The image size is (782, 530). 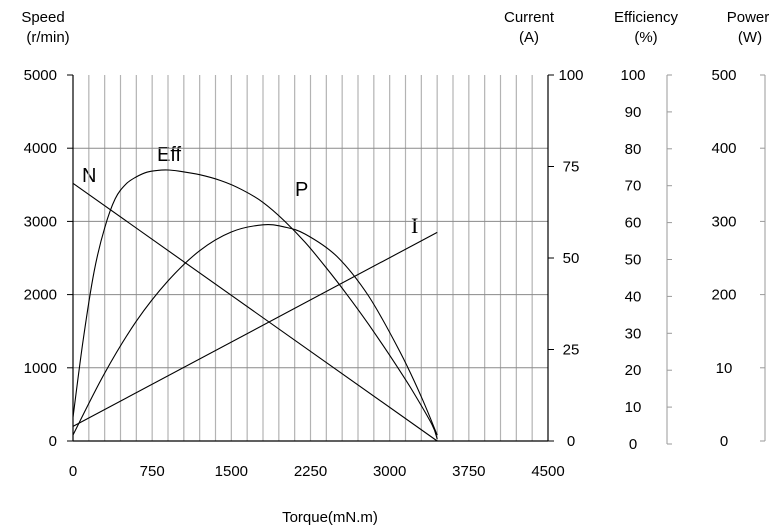 I want to click on x-tick-label: 4500, so click(x=547, y=471).